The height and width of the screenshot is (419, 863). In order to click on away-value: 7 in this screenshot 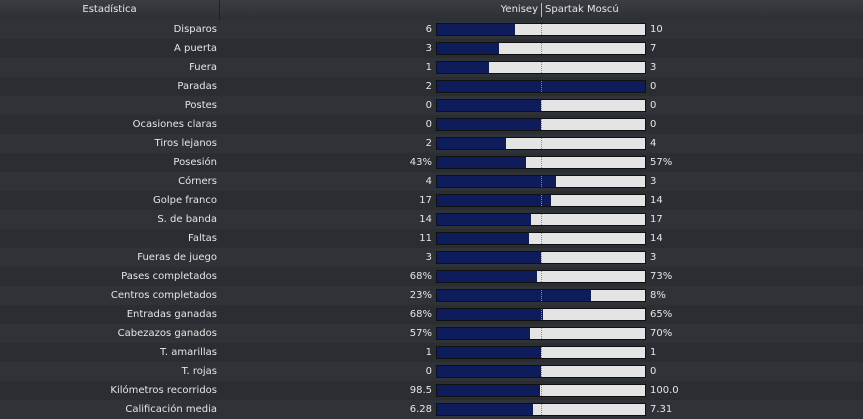, I will do `click(653, 48)`.